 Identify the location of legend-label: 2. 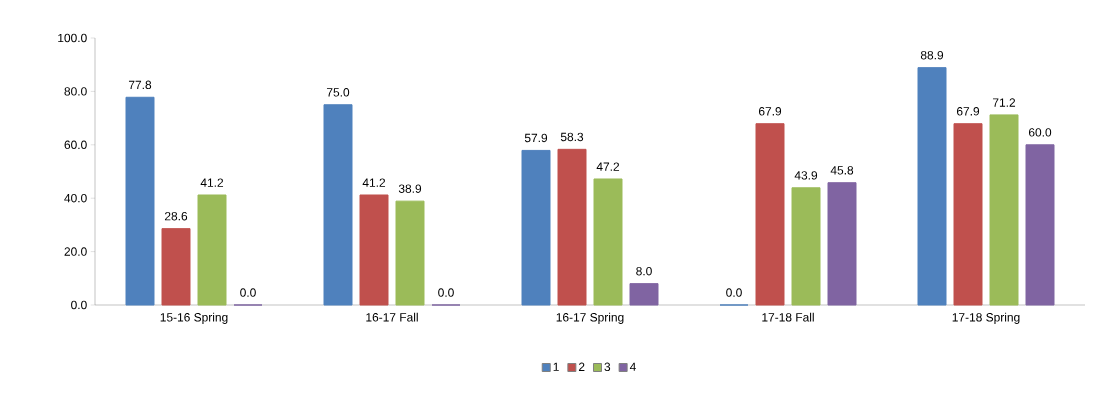
(581, 366).